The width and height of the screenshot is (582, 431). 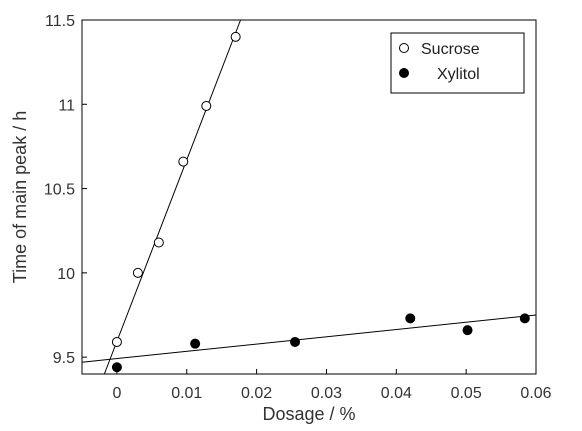 I want to click on x-tick-label: 0.05, so click(x=466, y=393).